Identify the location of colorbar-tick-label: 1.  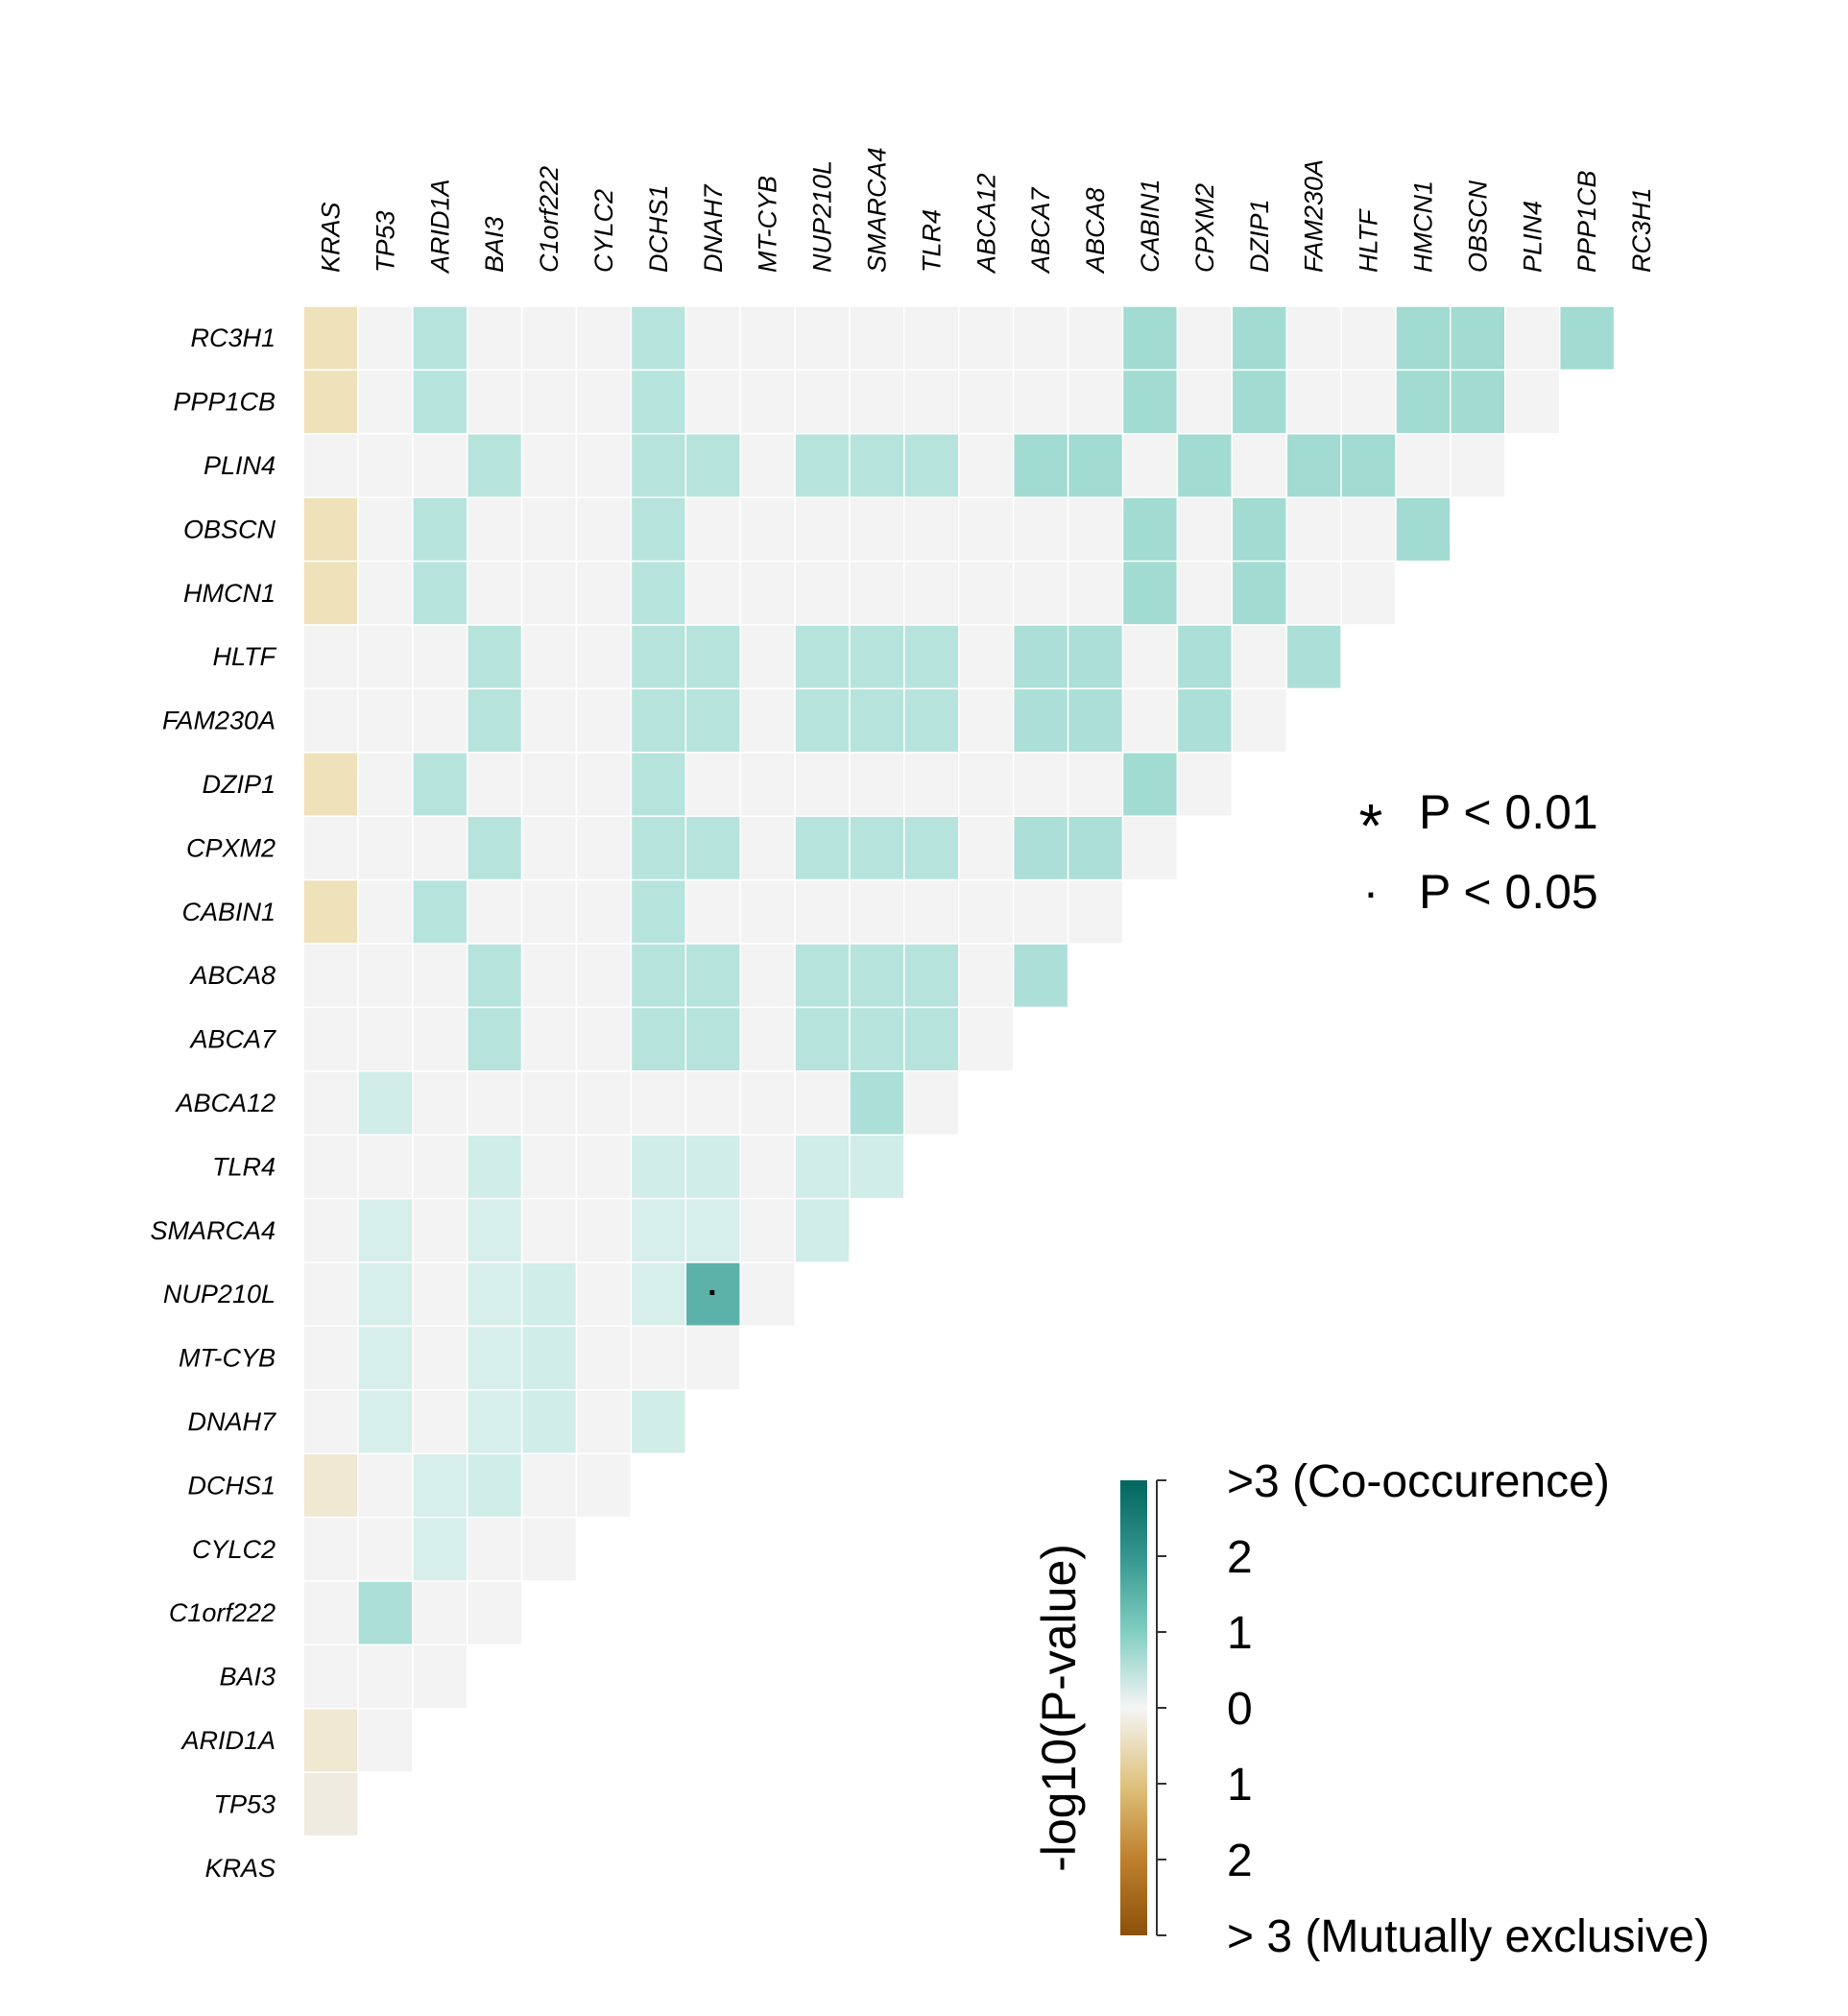
(1240, 1785).